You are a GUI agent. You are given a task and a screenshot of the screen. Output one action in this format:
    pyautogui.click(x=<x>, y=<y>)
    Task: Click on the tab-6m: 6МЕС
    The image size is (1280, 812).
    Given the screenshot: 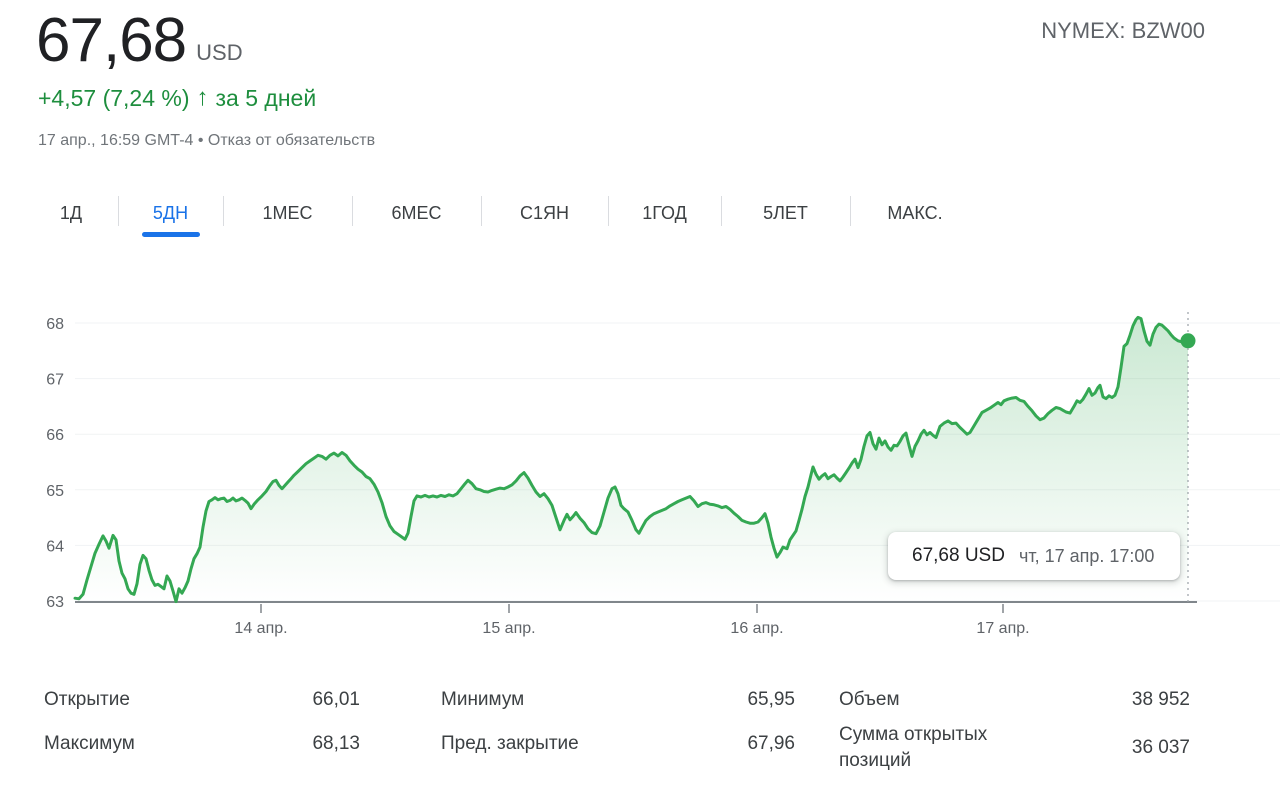 What is the action you would take?
    pyautogui.click(x=416, y=213)
    